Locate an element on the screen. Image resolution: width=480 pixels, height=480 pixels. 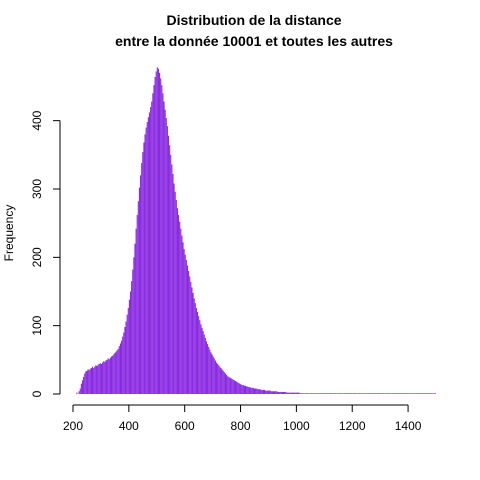
x-axis: 200 400 600 800 1000 1200 1400 is located at coordinates (242, 418).